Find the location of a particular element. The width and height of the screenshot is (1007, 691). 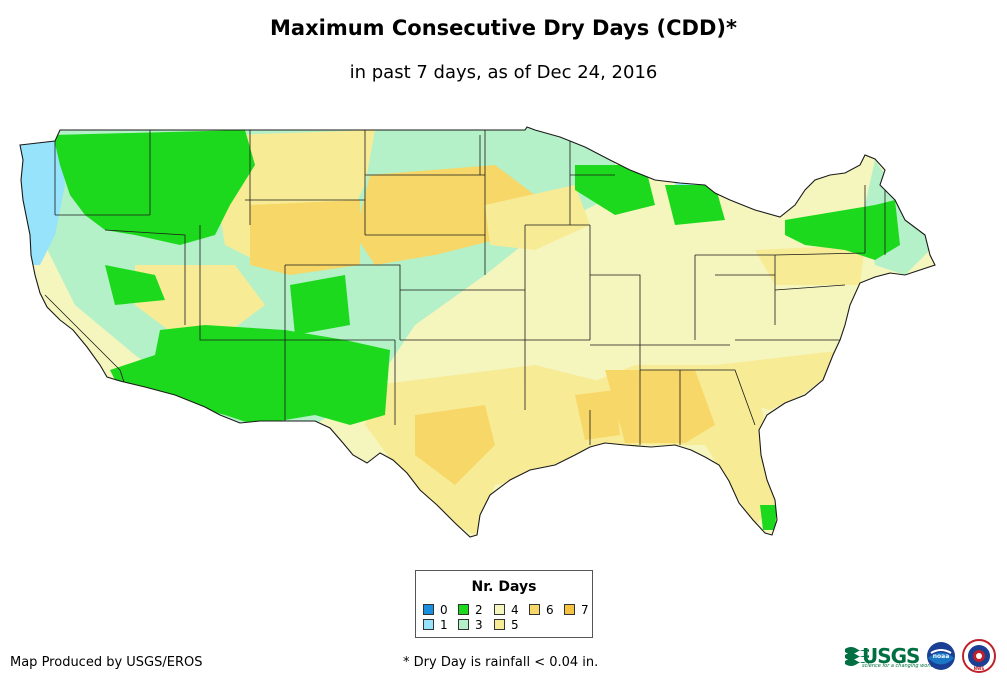

legend-title: Nr. Days is located at coordinates (504, 587).